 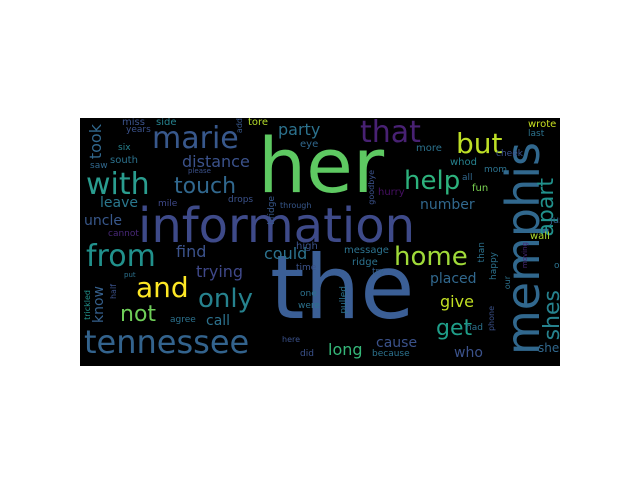 What do you see at coordinates (557, 266) in the screenshot?
I see `word: old` at bounding box center [557, 266].